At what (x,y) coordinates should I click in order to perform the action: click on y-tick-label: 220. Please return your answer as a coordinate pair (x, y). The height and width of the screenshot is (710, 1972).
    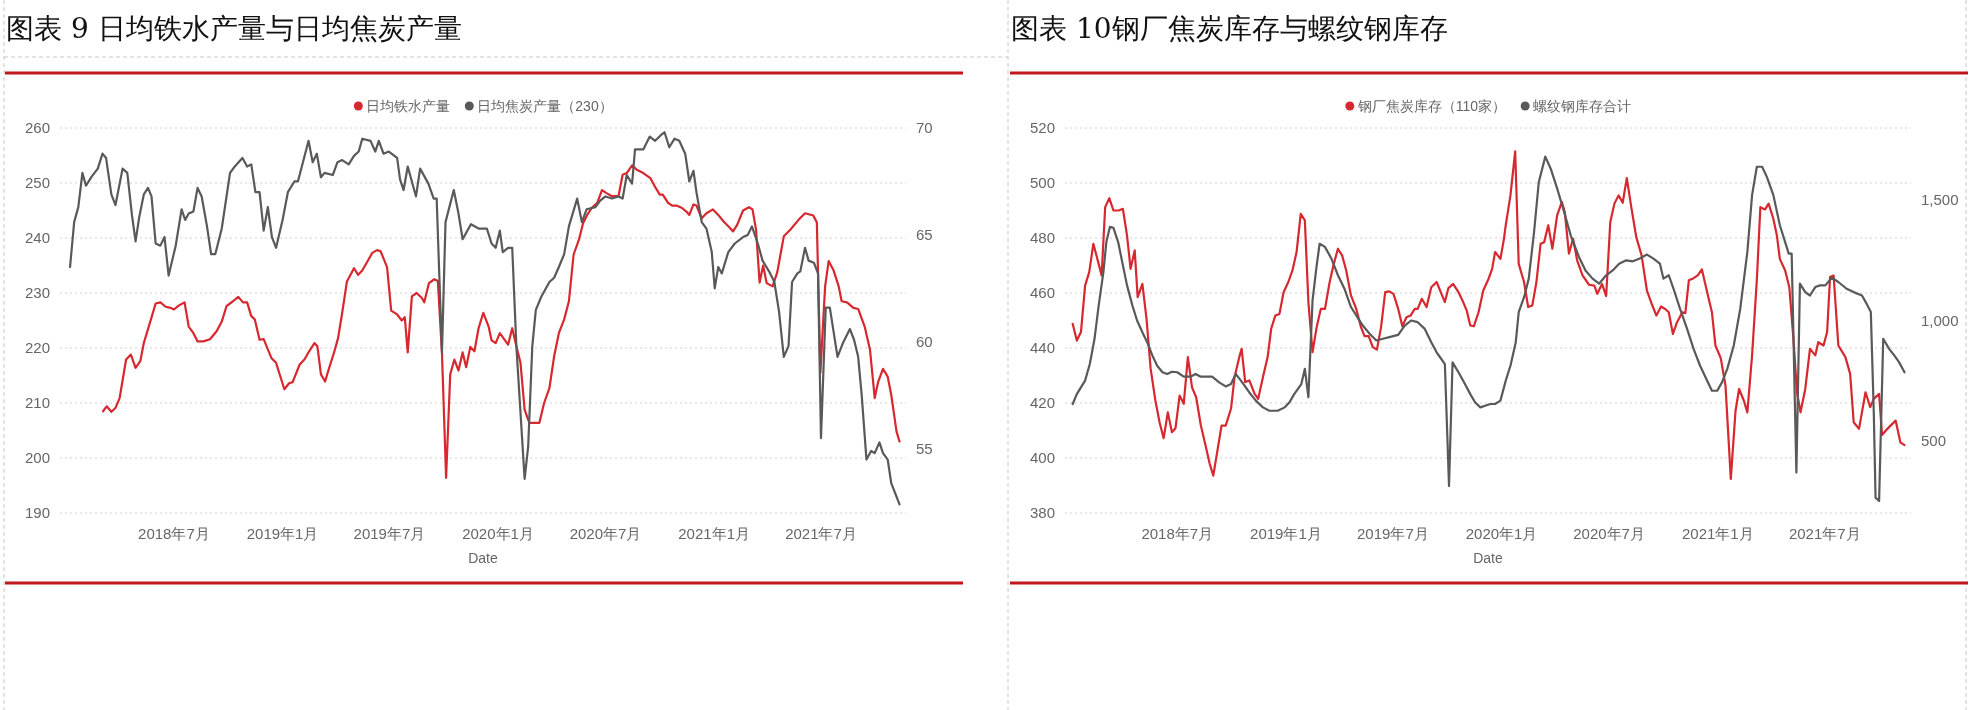
    Looking at the image, I should click on (37, 347).